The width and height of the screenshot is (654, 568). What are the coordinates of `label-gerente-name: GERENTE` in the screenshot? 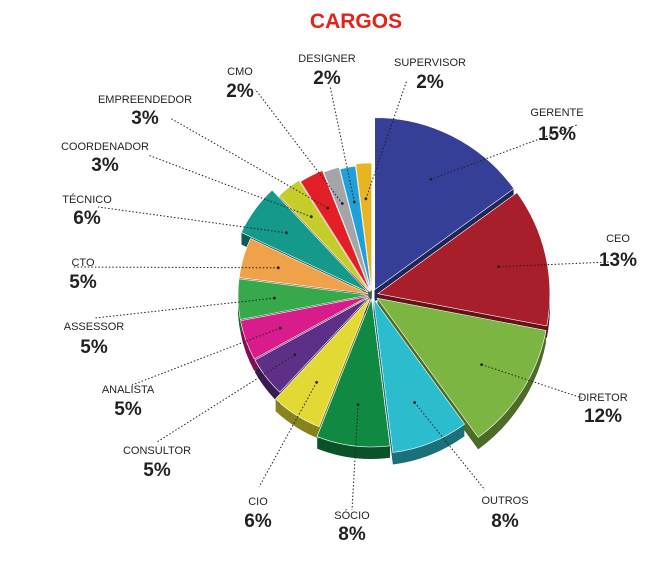 It's located at (556, 113).